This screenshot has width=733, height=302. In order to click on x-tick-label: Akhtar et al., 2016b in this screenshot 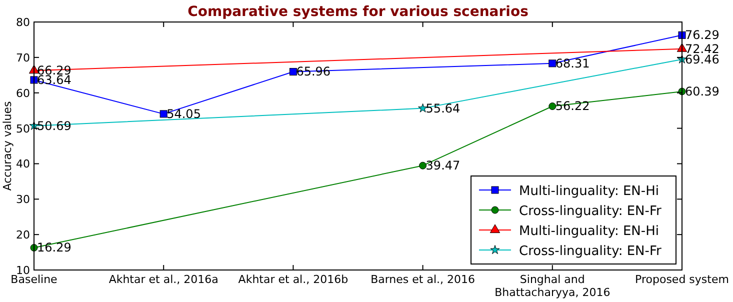, I will do `click(293, 279)`.